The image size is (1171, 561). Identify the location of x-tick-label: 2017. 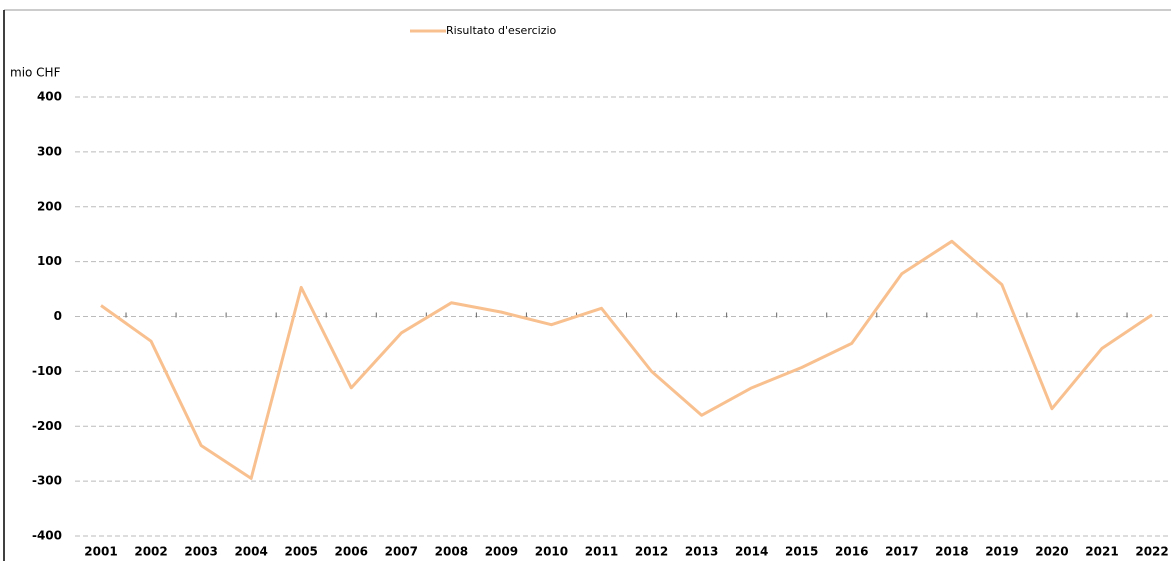
(901, 552).